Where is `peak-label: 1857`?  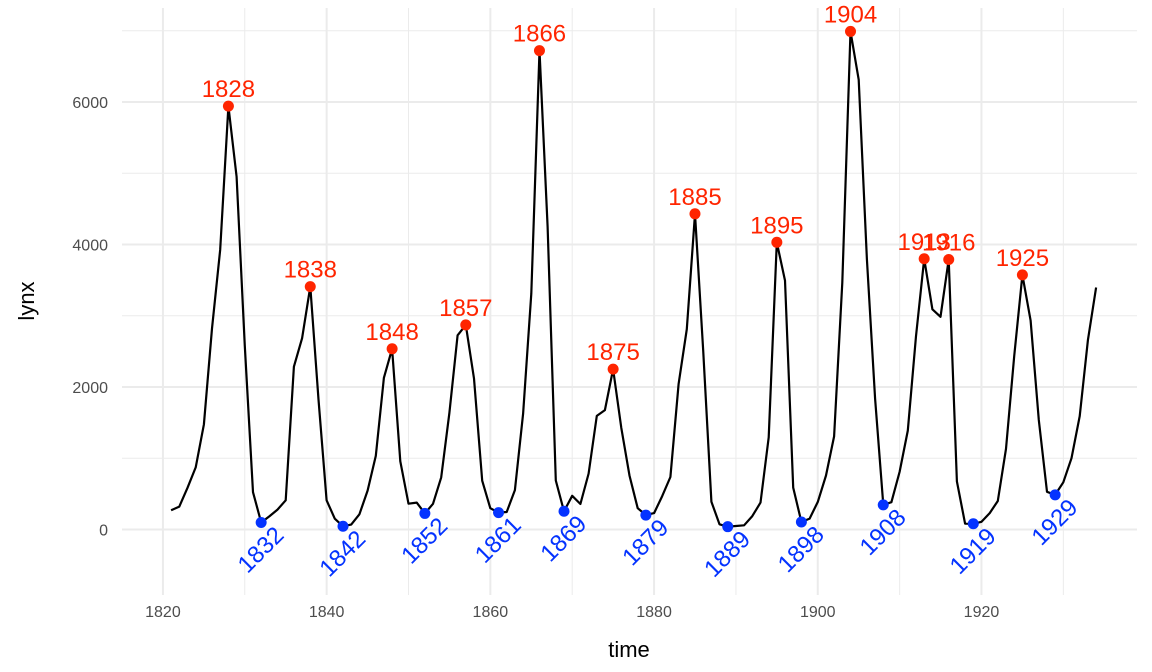 peak-label: 1857 is located at coordinates (465, 308).